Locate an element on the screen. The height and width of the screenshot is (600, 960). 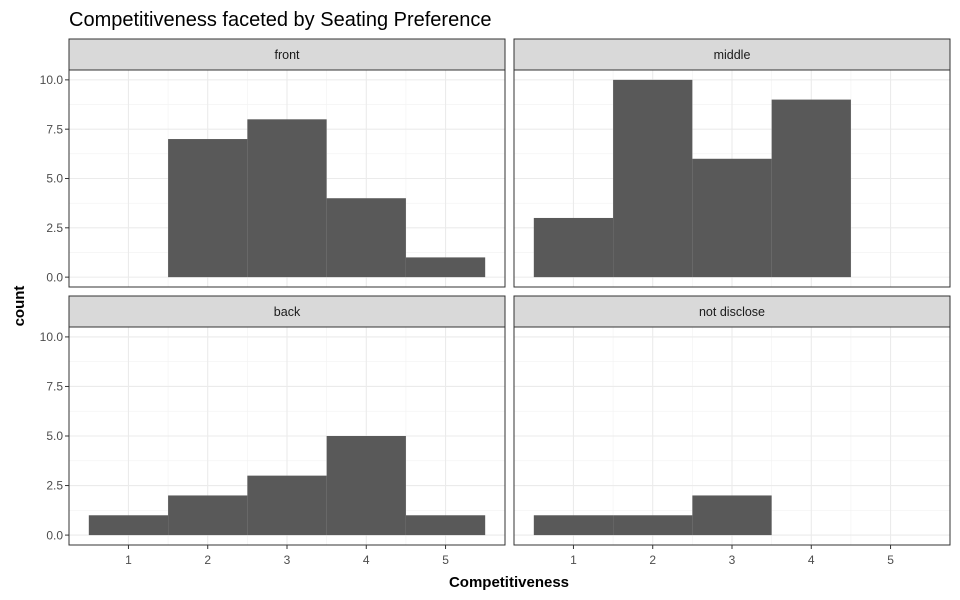
y-axis-title: count is located at coordinates (19, 306).